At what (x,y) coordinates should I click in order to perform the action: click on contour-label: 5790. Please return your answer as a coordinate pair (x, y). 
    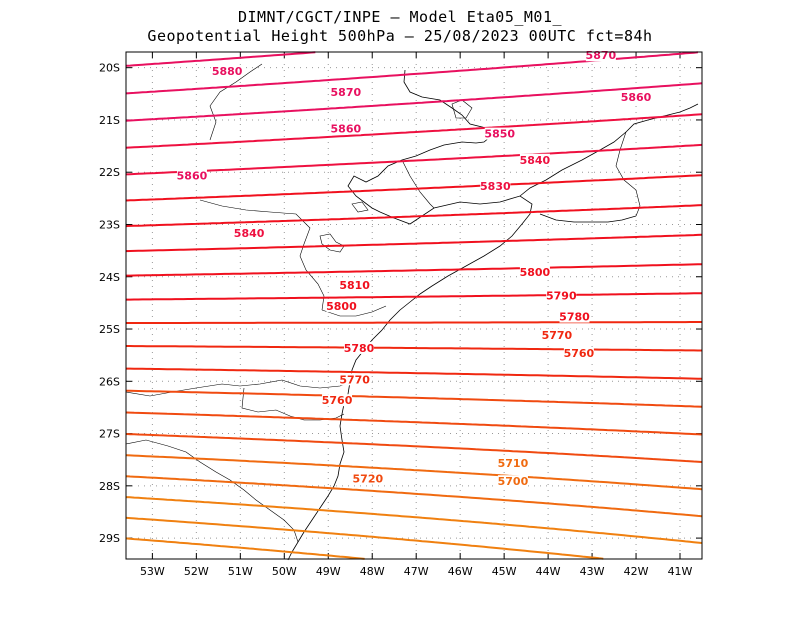
    Looking at the image, I should click on (561, 296).